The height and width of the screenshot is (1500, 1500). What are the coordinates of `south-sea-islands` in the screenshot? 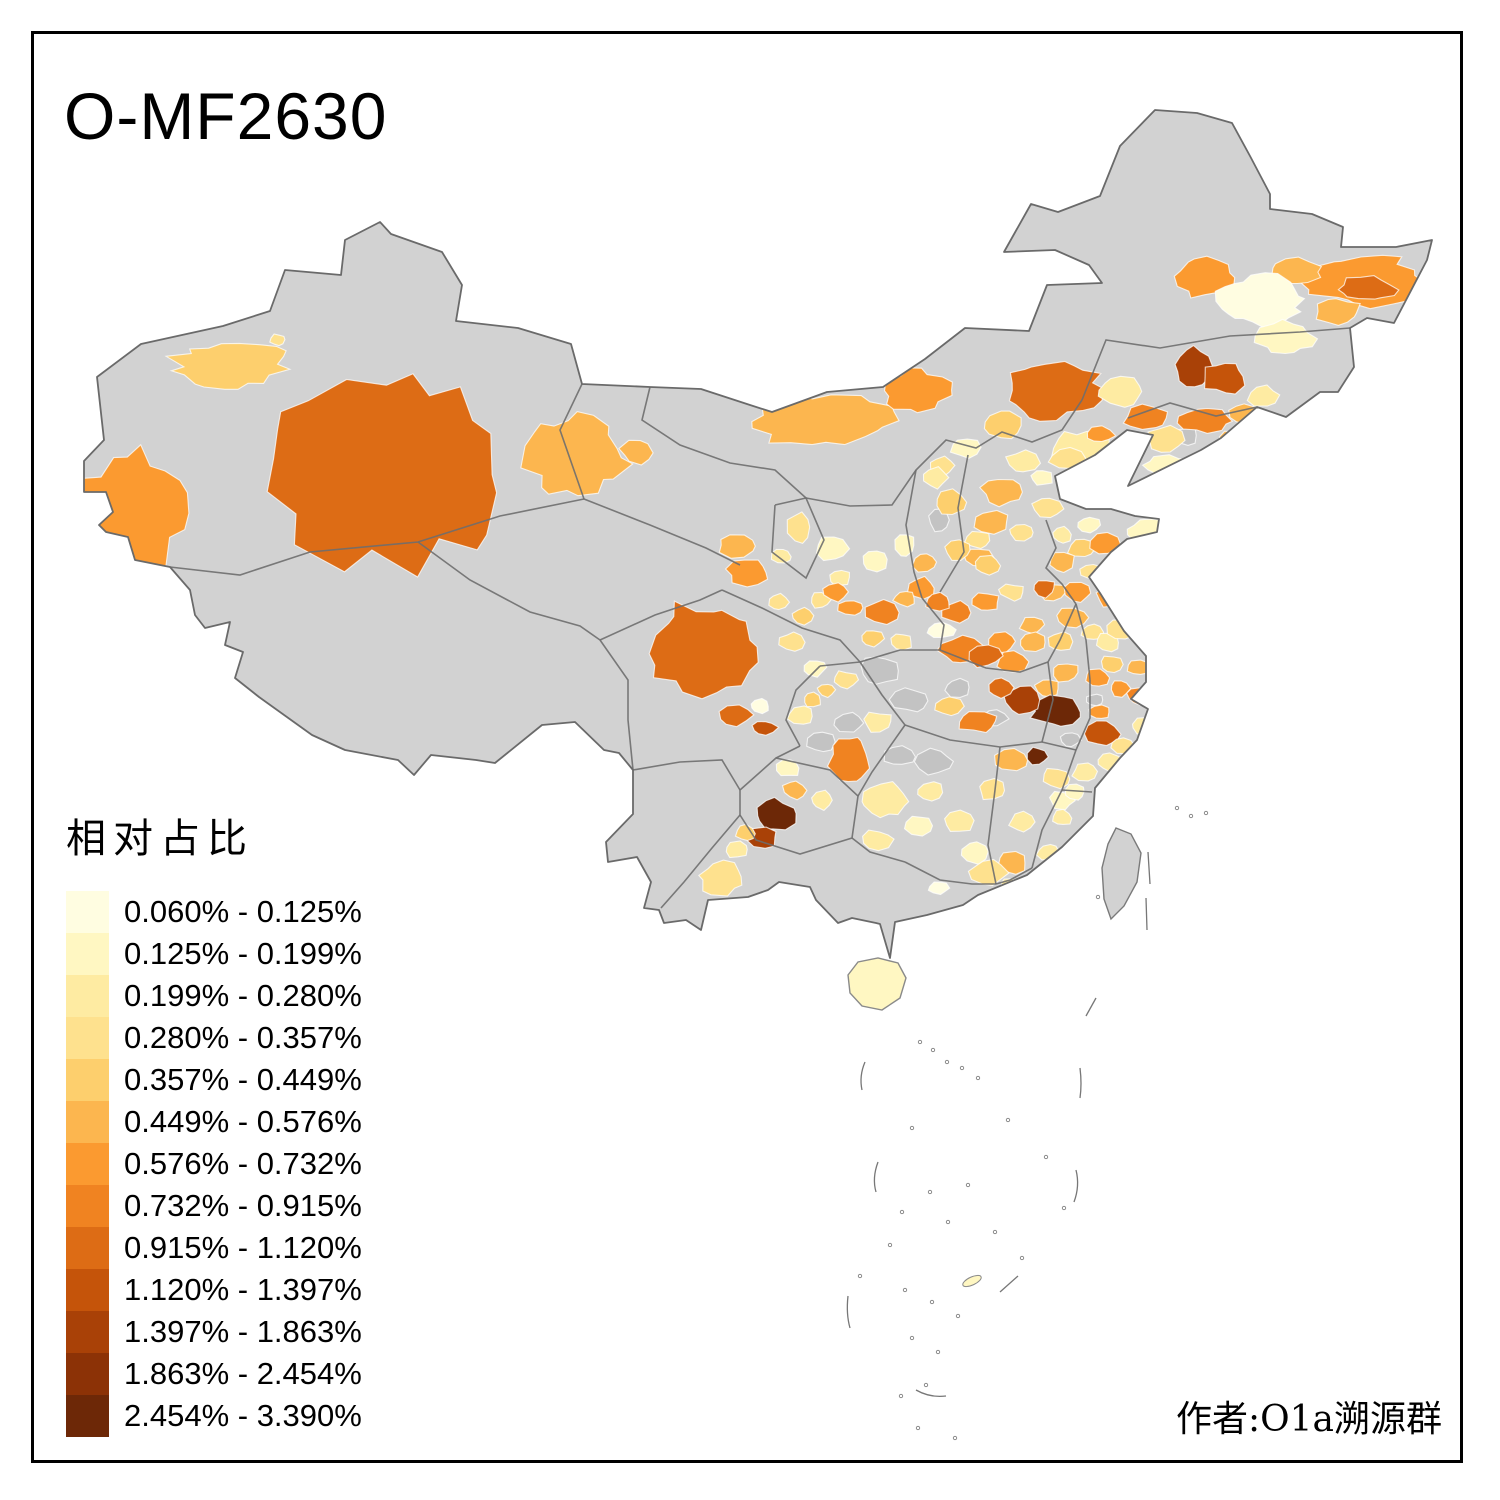 It's located at (1027, 1123).